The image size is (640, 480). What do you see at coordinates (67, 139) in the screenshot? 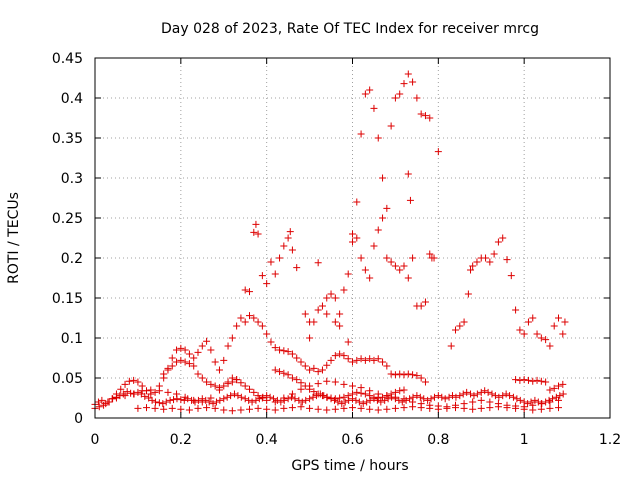
I see `y-tick-label: 0.35` at bounding box center [67, 139].